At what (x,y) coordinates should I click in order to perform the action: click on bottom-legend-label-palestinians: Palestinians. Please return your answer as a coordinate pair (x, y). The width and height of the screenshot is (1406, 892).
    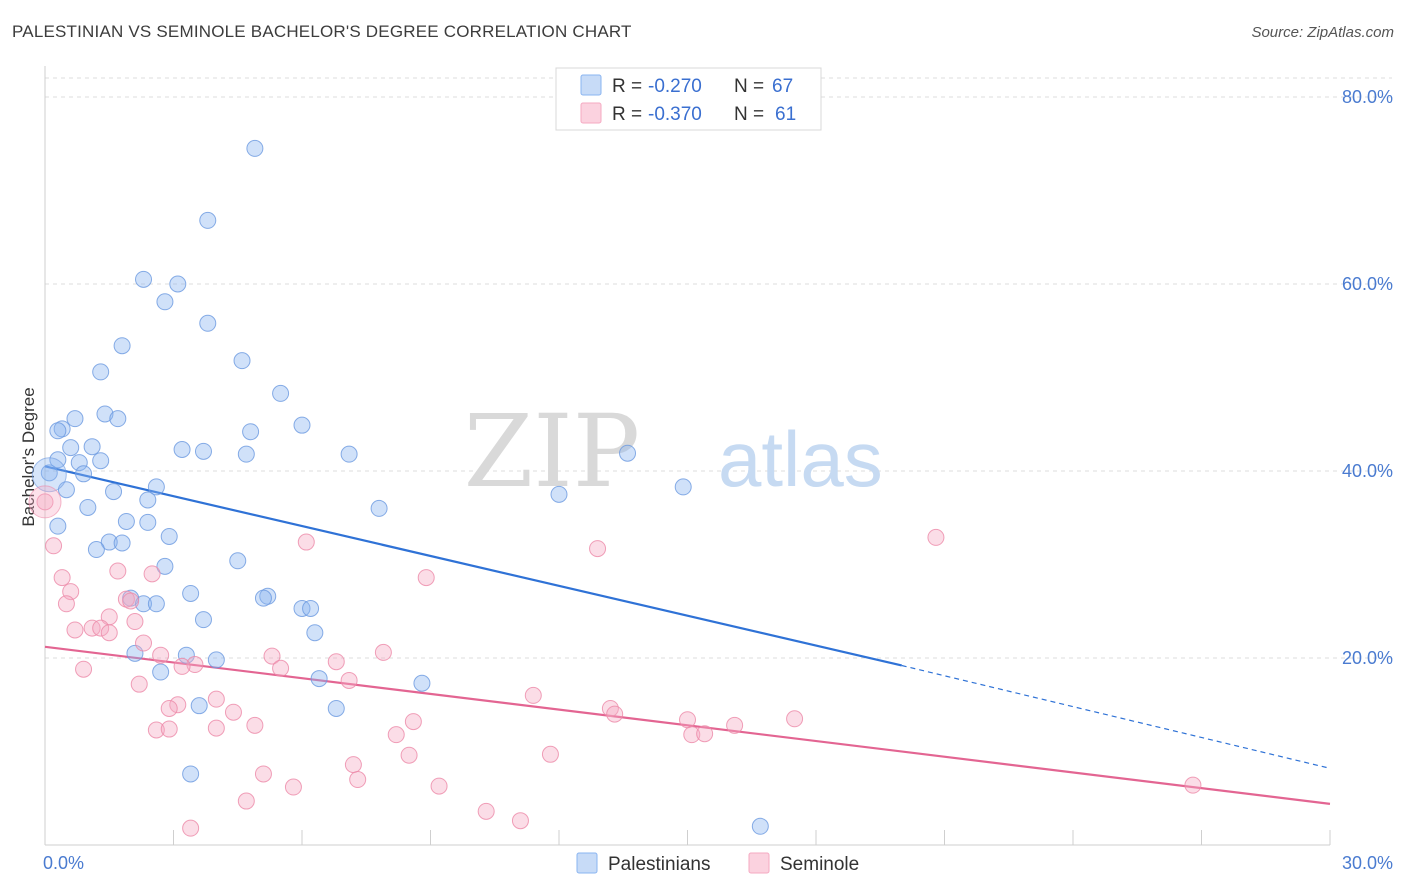
    Looking at the image, I should click on (659, 864).